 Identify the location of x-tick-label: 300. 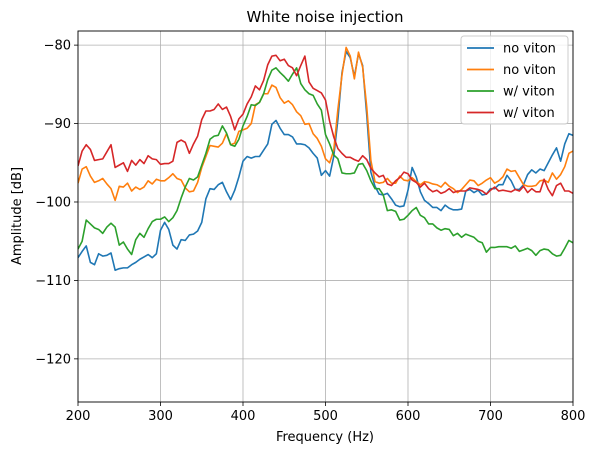
(160, 416).